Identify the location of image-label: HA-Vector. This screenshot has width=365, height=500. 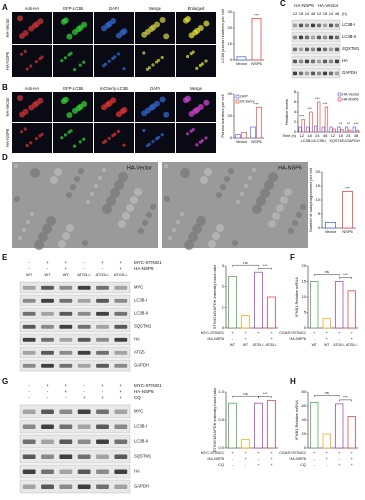
(139, 168).